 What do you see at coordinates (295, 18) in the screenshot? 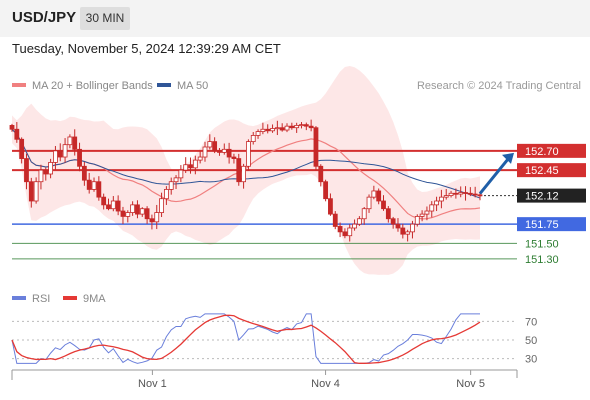
I see `top-bar: USD/JPY 30 MIN` at bounding box center [295, 18].